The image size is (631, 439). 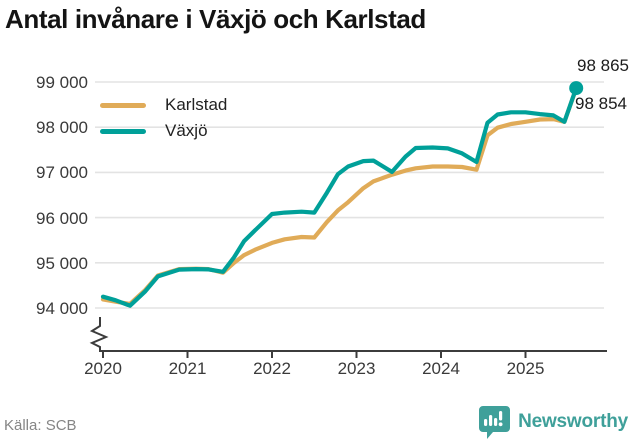 I want to click on newsworthy-logo: Newsworthy, so click(x=553, y=422).